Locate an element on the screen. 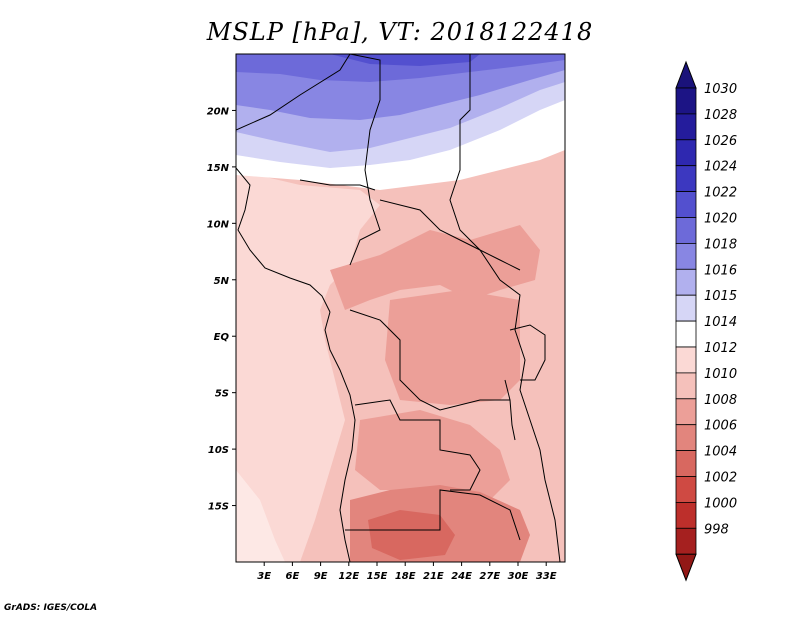  chad-niger-border is located at coordinates (365, 160).